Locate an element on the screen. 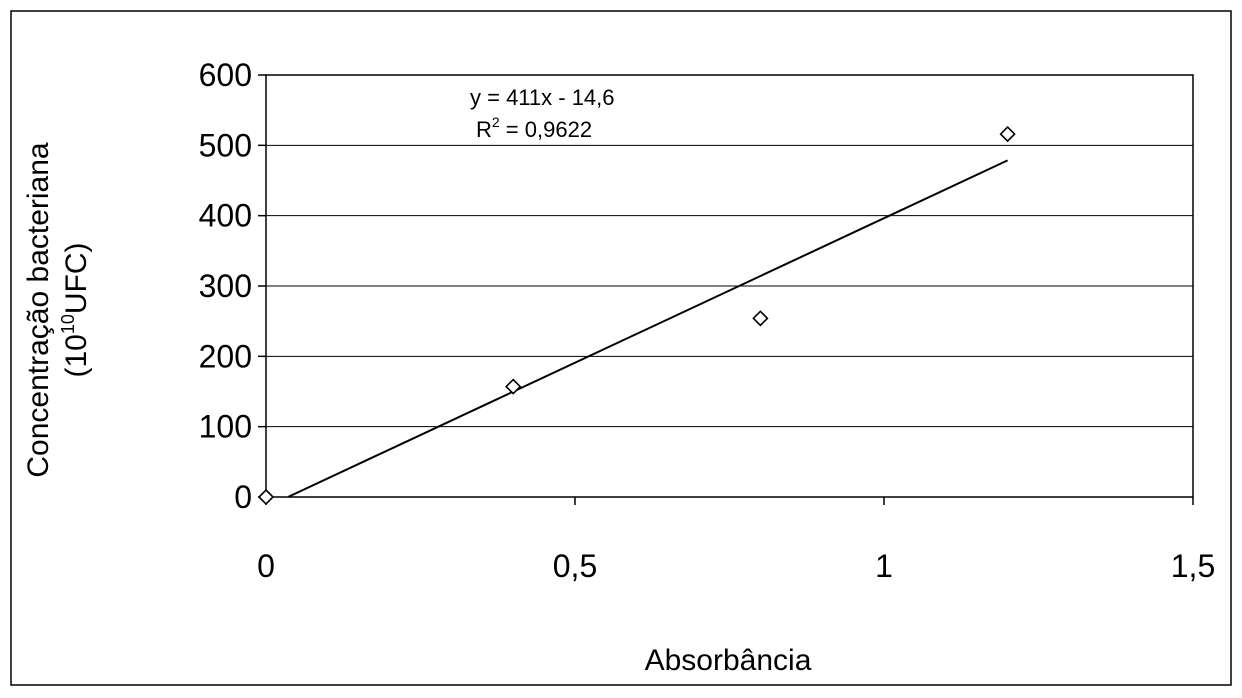 Image resolution: width=1242 pixels, height=698 pixels. y-tick-label: 0 is located at coordinates (243, 497).